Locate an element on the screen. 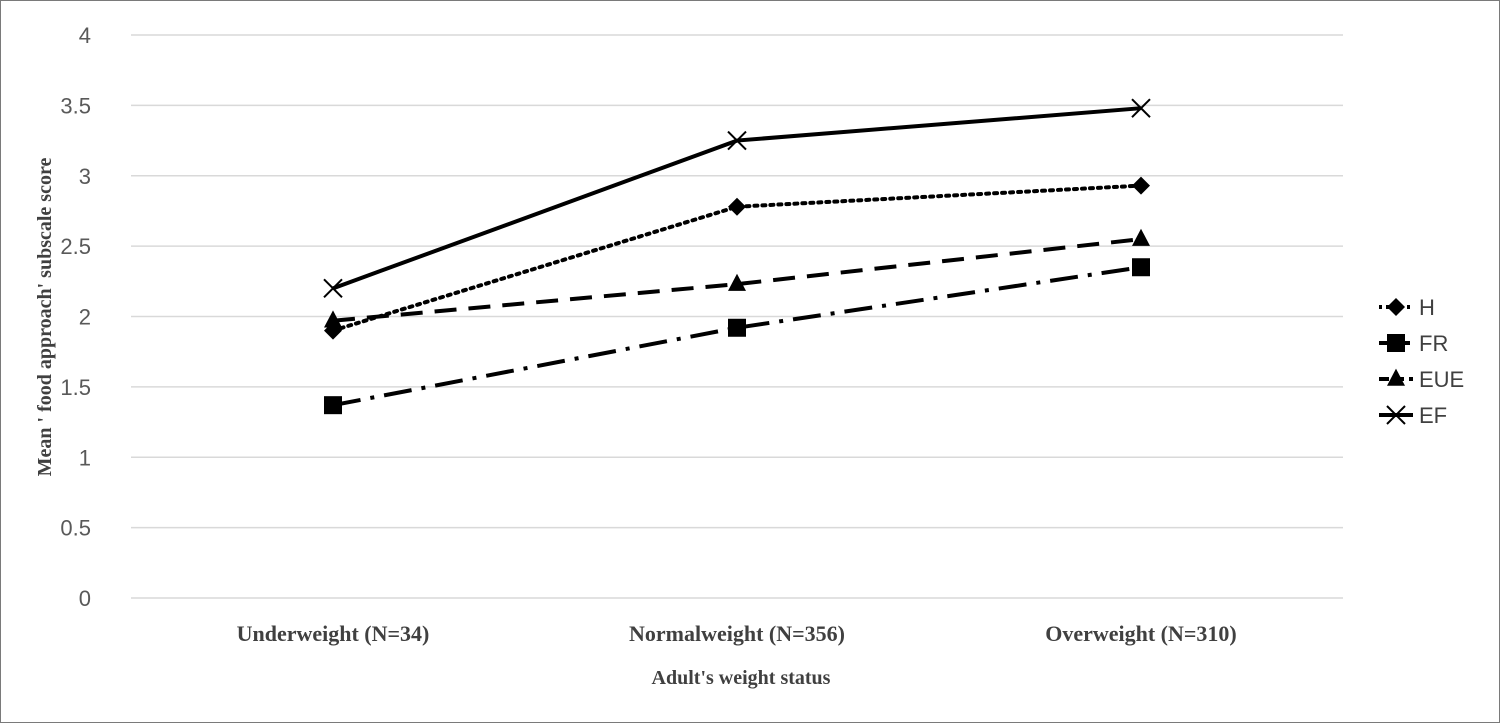 The width and height of the screenshot is (1500, 724). legend-label-h: H is located at coordinates (1427, 307).